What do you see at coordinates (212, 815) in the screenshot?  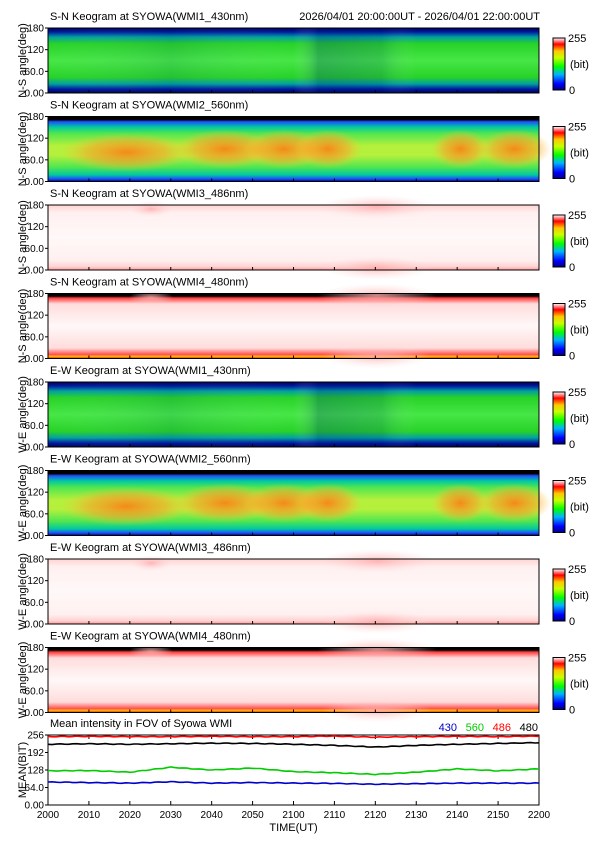 I see `chart-x-tick-label: 2040` at bounding box center [212, 815].